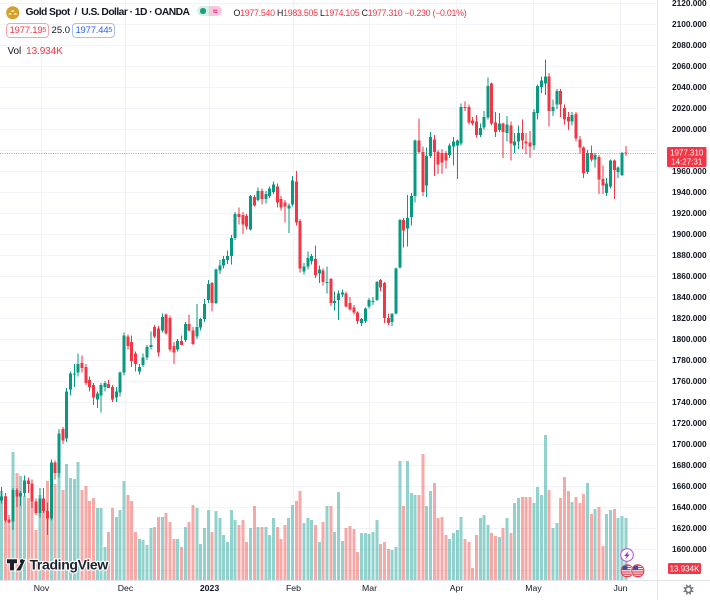 The width and height of the screenshot is (710, 605). I want to click on svg-text: 1800.000, so click(689, 339).